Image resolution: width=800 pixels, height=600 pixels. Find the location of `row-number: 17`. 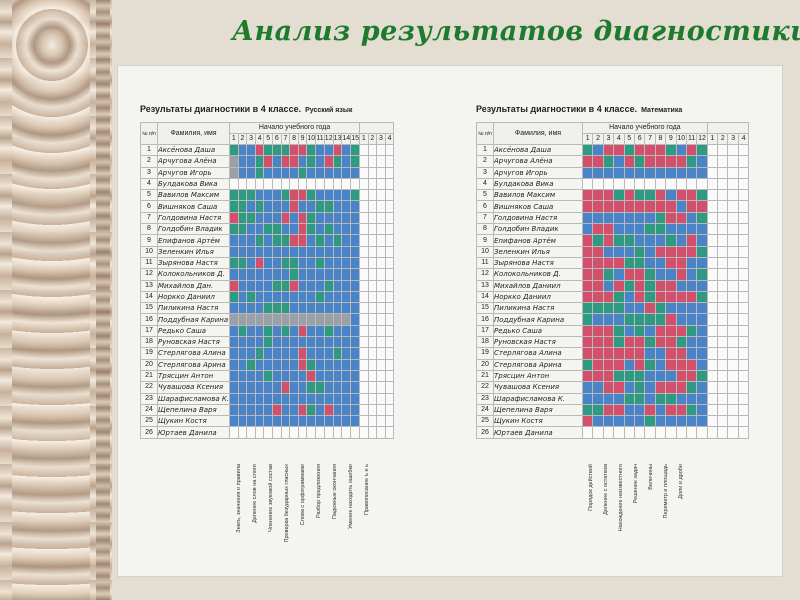

row-number: 17 is located at coordinates (485, 331).